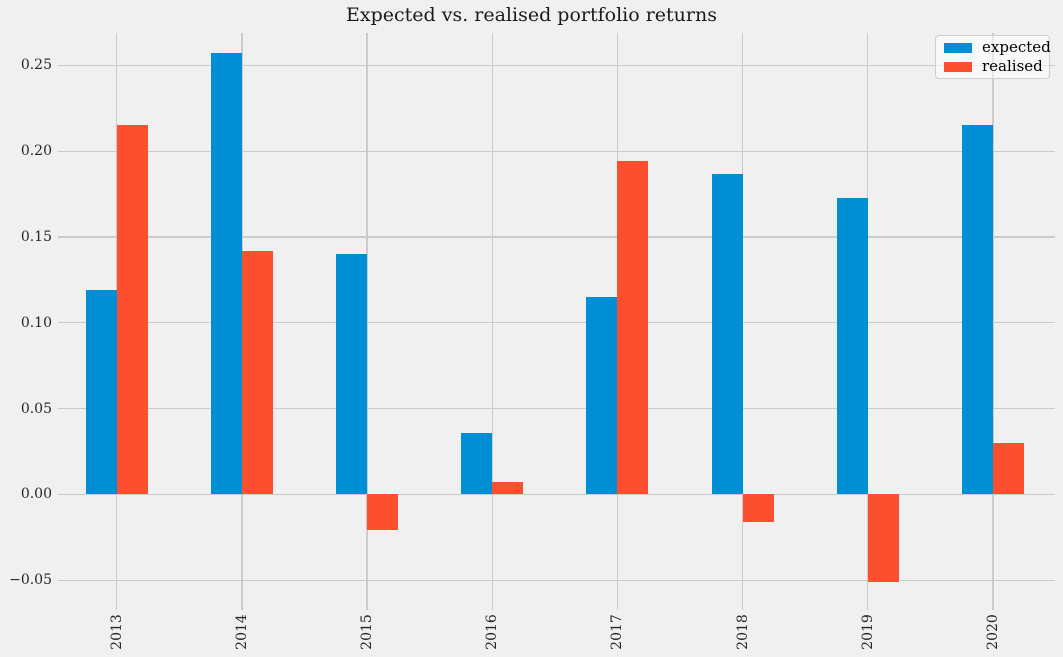 The width and height of the screenshot is (1063, 657). I want to click on legend-item-realised: realised, so click(993, 66).